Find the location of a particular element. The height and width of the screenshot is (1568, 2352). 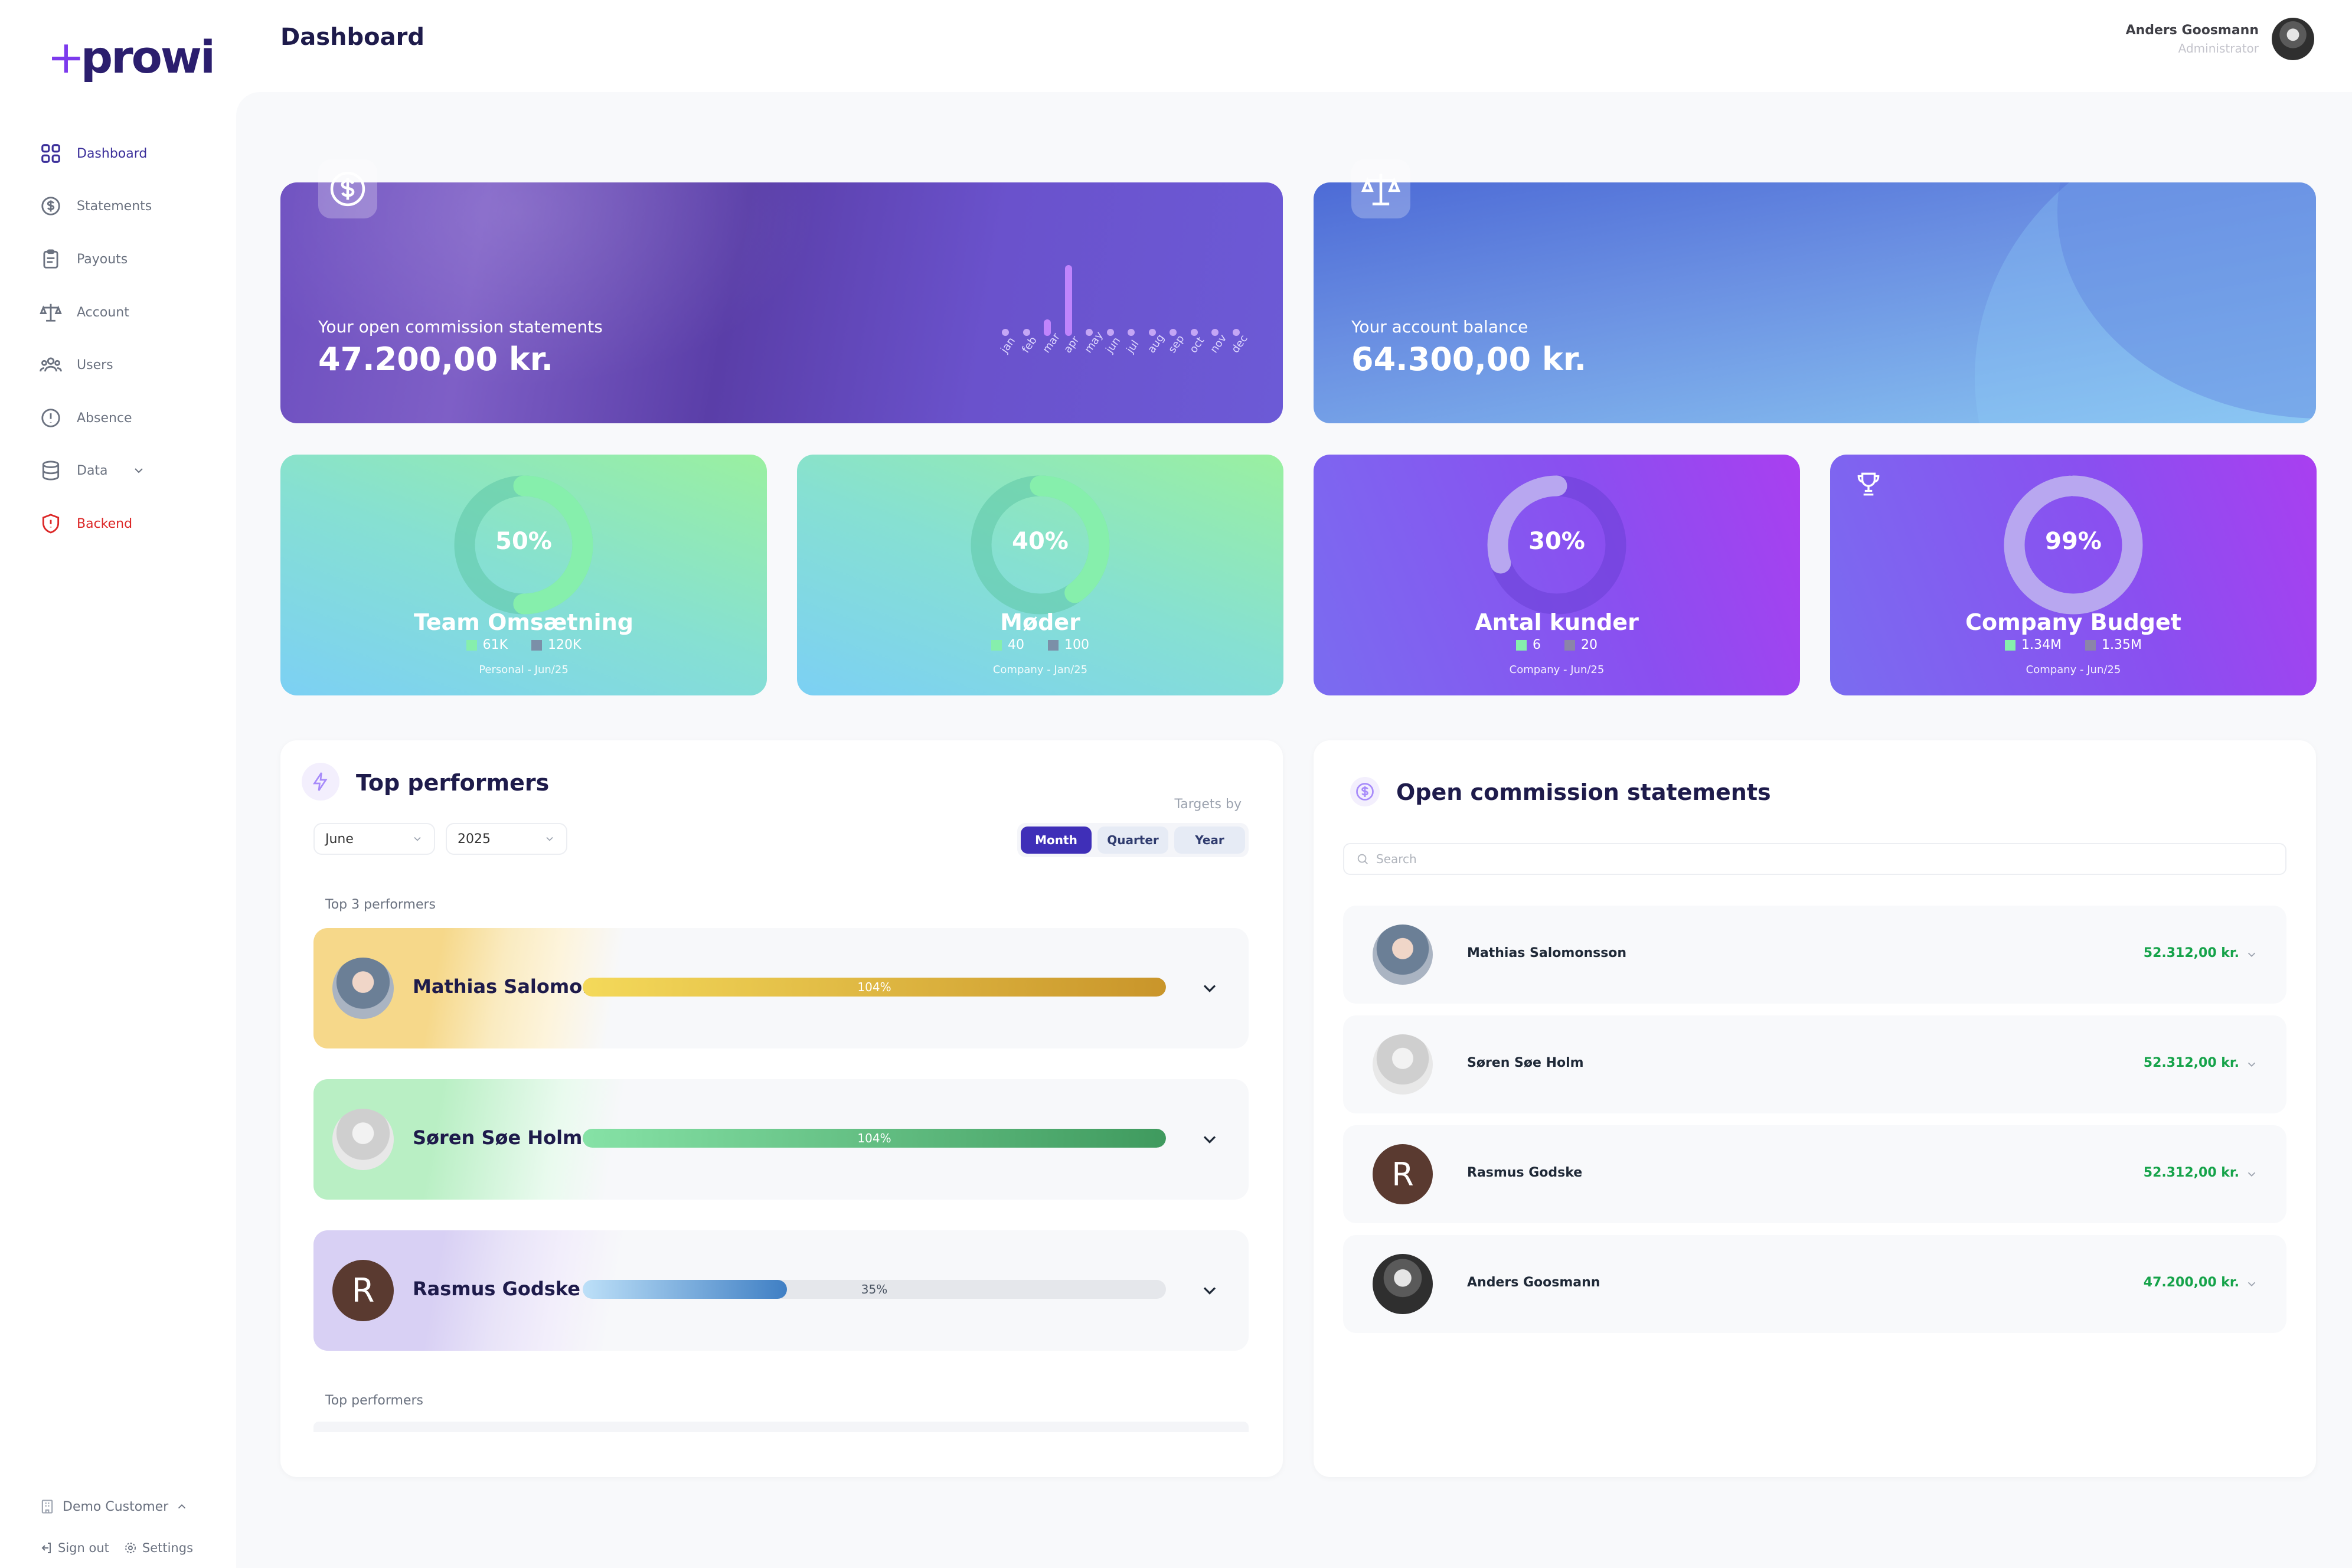

avatar-initial: R is located at coordinates (1402, 1174).